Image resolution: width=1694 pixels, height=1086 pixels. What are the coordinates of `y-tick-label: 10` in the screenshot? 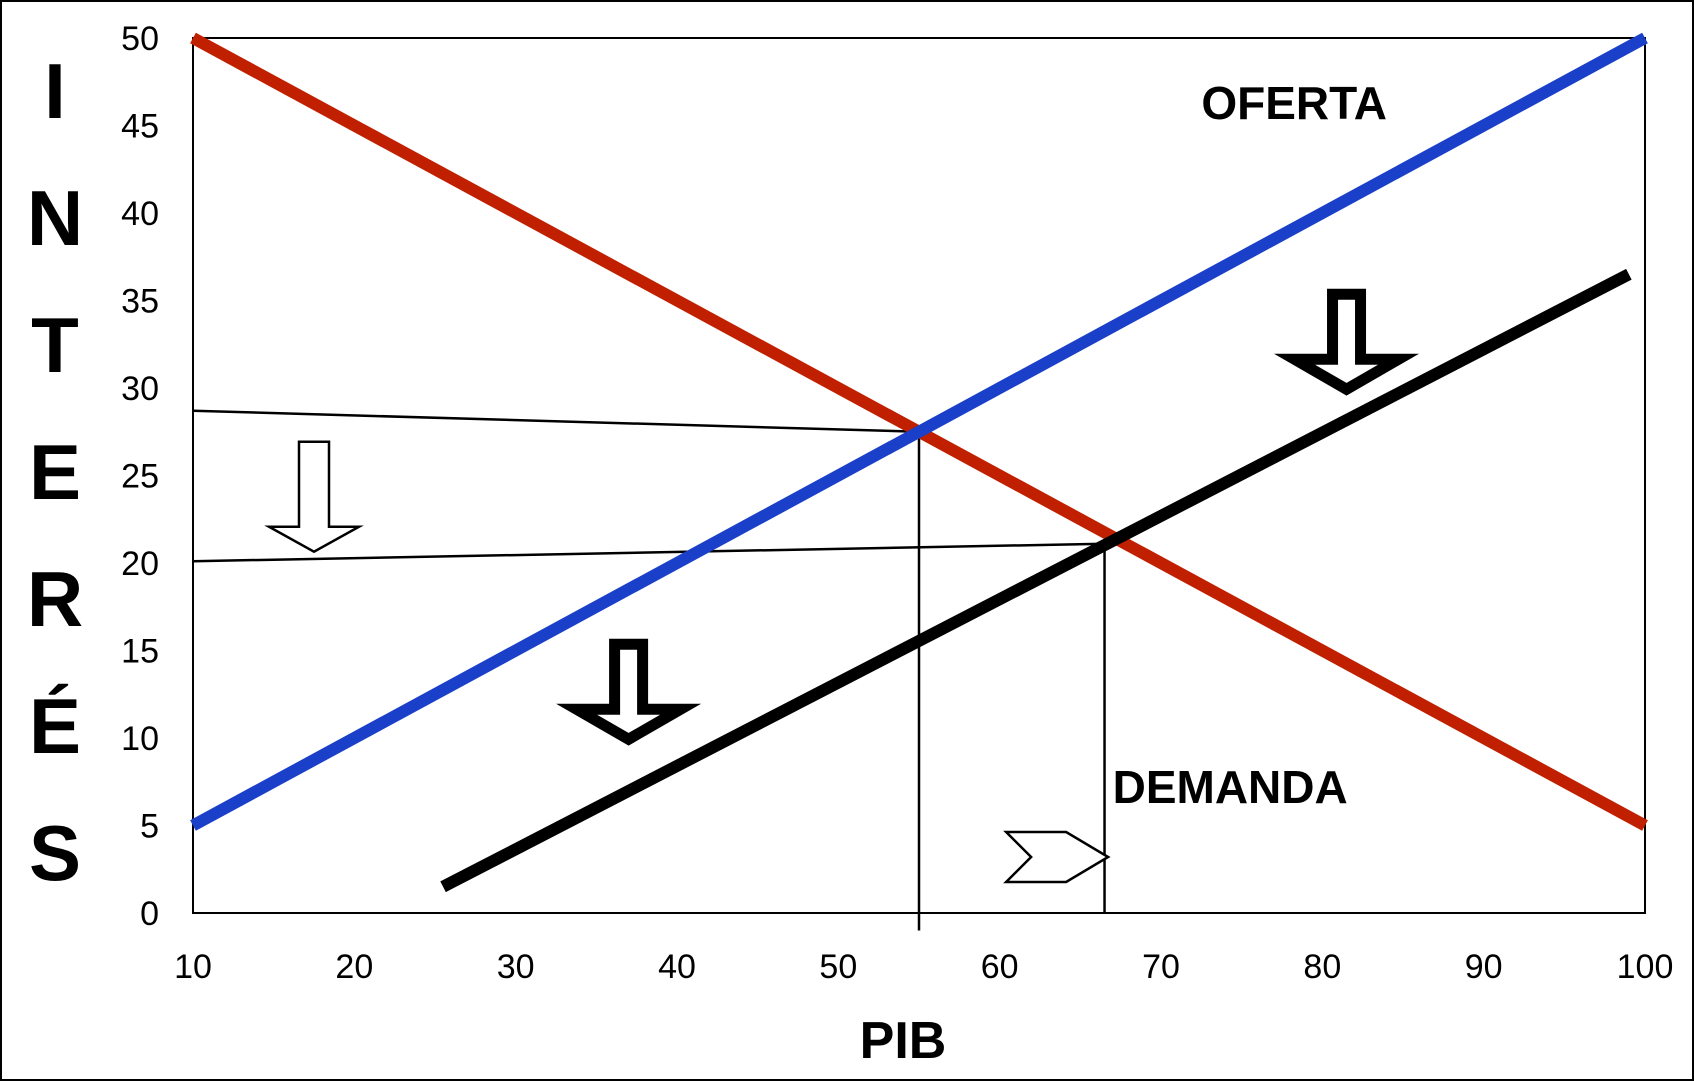 It's located at (140, 739).